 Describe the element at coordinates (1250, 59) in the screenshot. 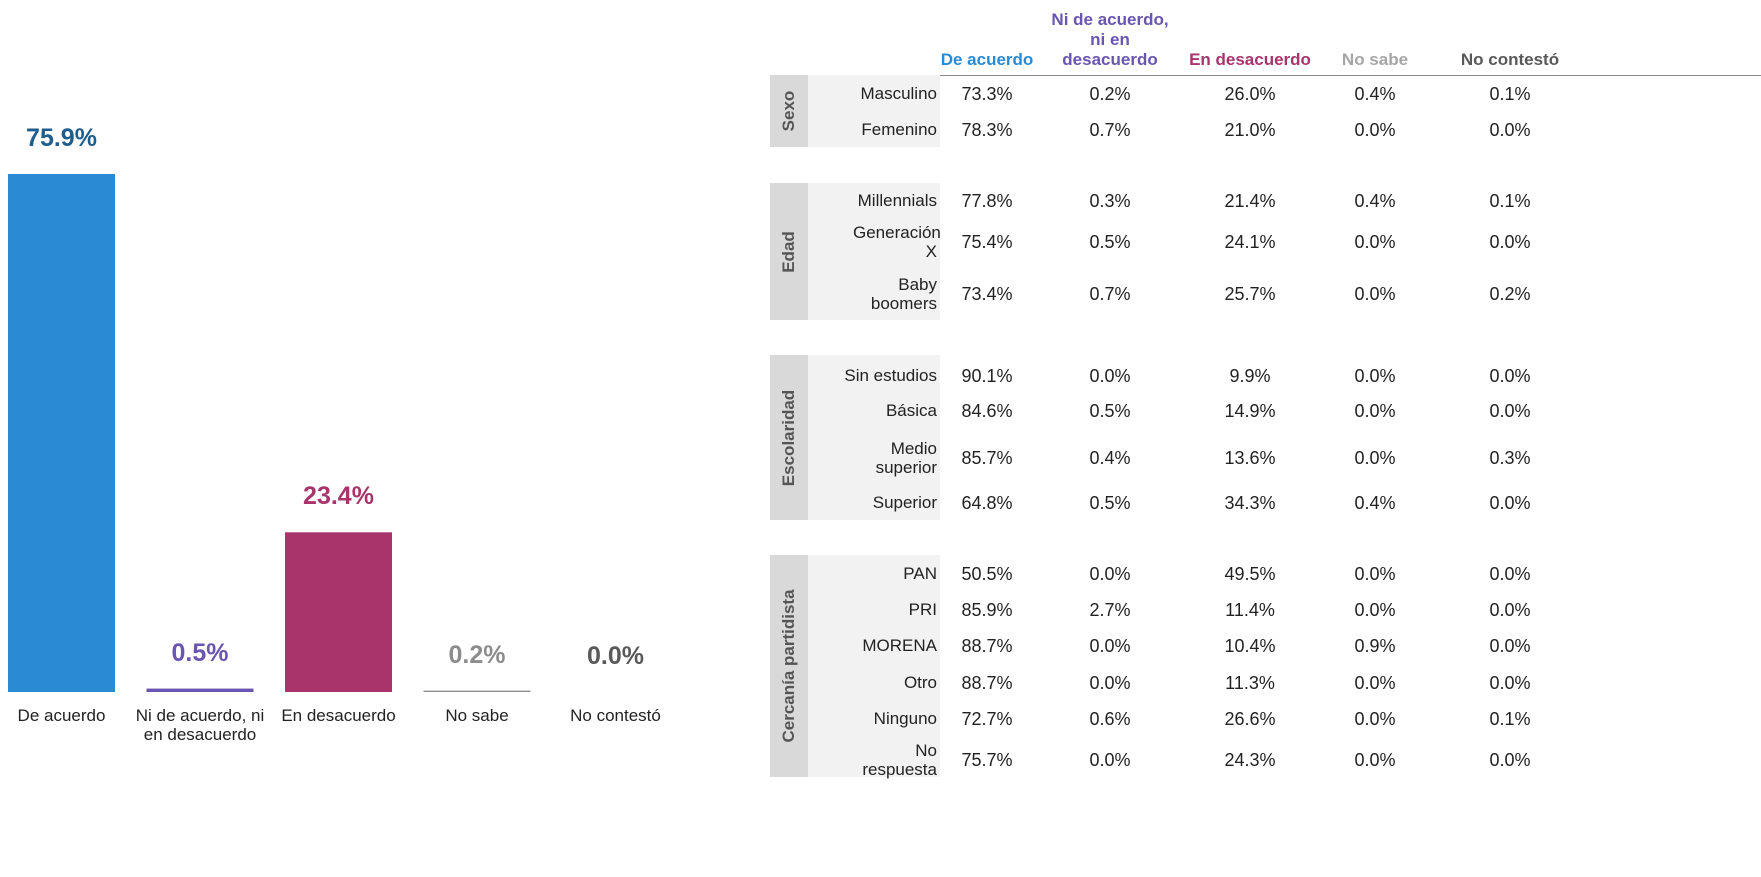

I see `column-header: En desacuerdo` at that location.